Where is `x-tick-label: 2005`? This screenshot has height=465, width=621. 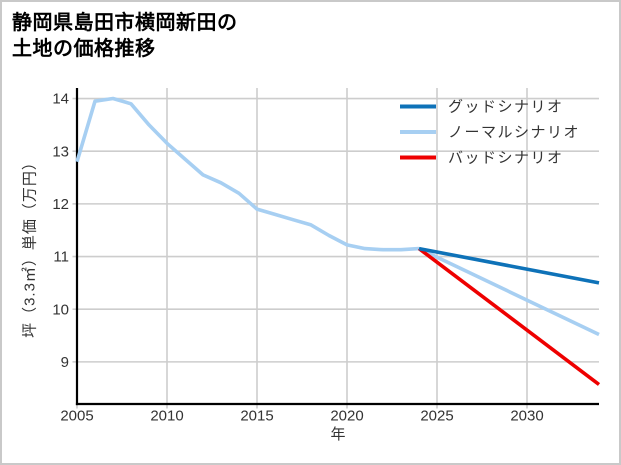 x-tick-label: 2005 is located at coordinates (76, 416).